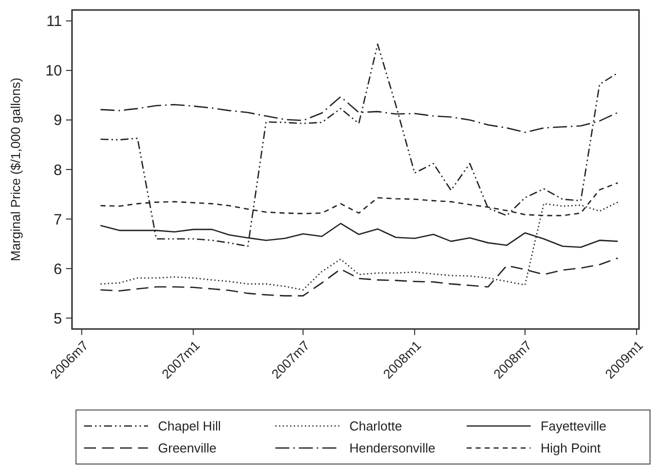 This screenshot has height=465, width=651. What do you see at coordinates (189, 426) in the screenshot?
I see `legend-label: Chapel Hill` at bounding box center [189, 426].